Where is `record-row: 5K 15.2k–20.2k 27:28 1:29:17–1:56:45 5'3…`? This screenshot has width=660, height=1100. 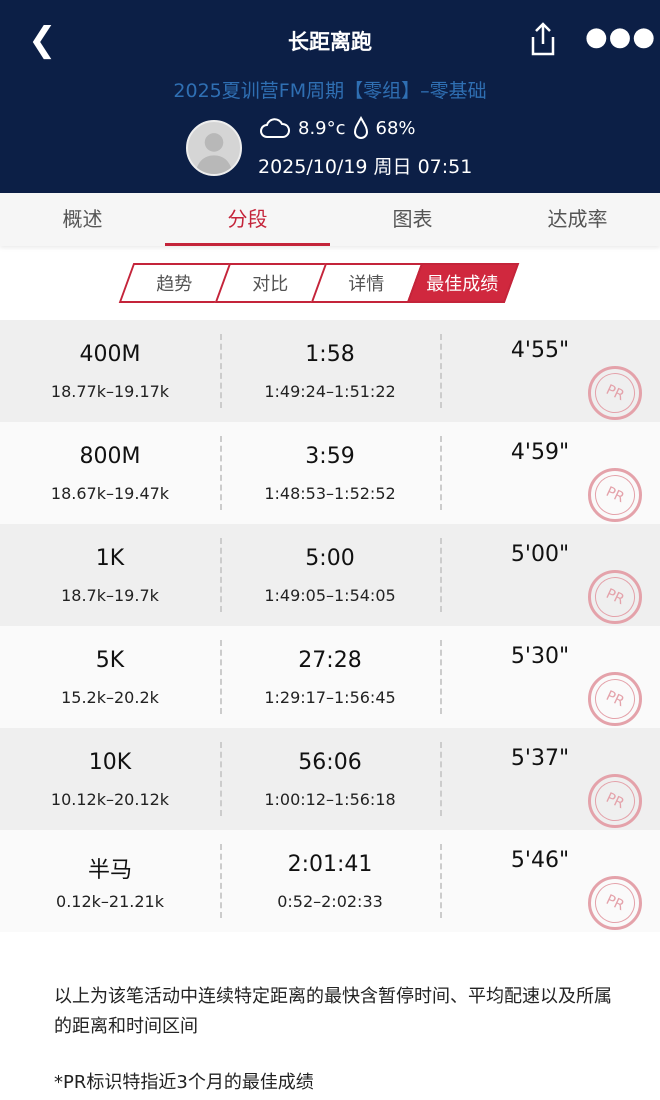
record-row: 5K 15.2k–20.2k 27:28 1:29:17–1:56:45 5'3… is located at coordinates (330, 677).